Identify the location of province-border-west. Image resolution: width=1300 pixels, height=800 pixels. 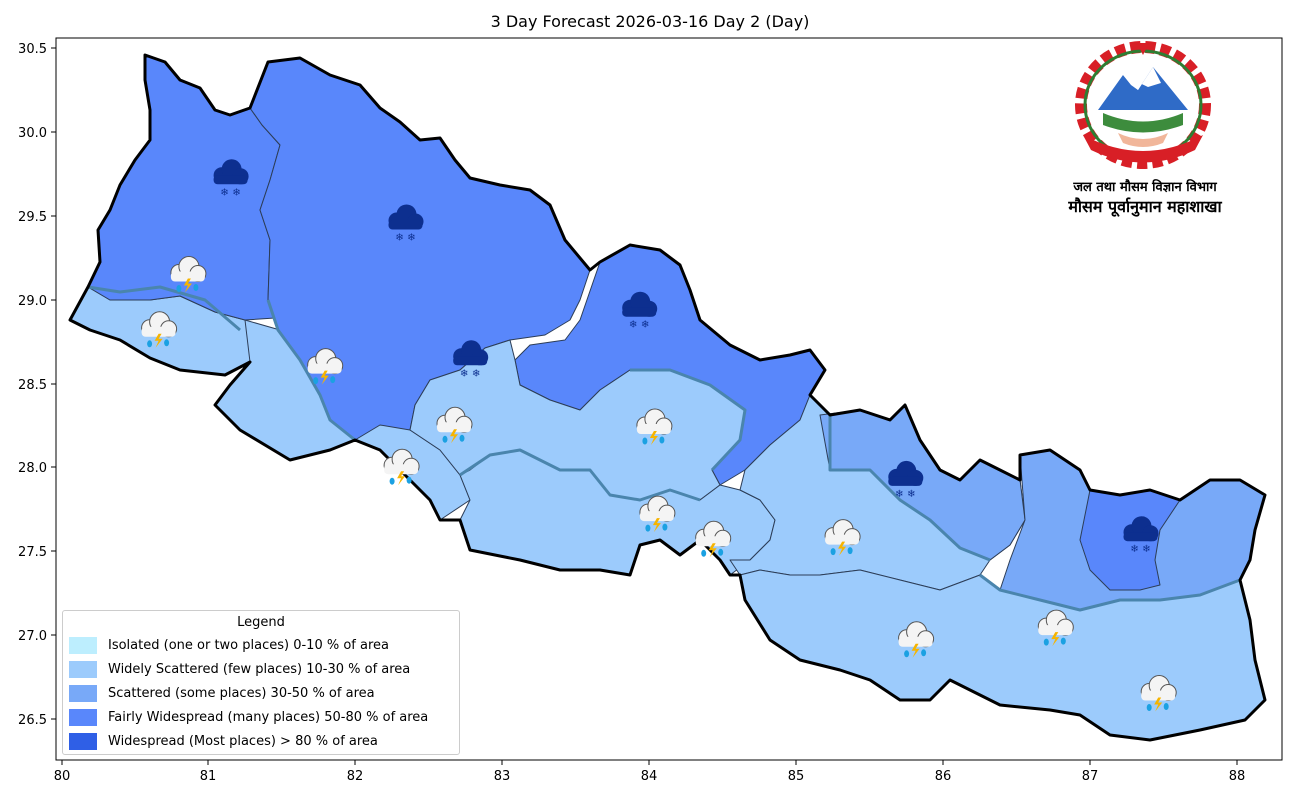
(164, 308).